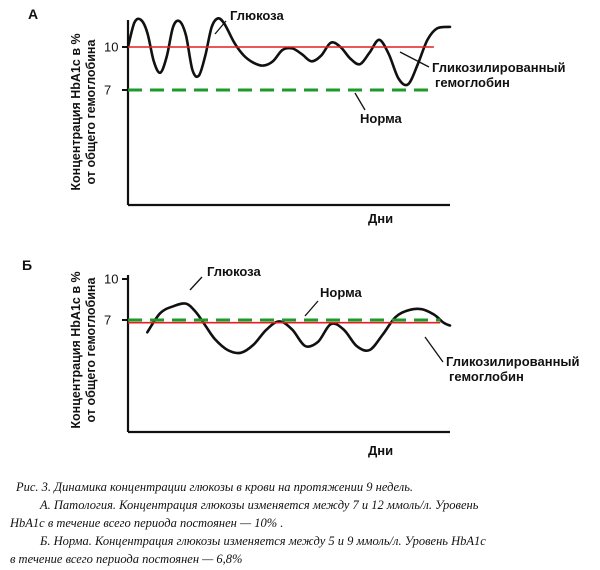 Image resolution: width=600 pixels, height=570 pixels. I want to click on panel-letter: Б, so click(27, 265).